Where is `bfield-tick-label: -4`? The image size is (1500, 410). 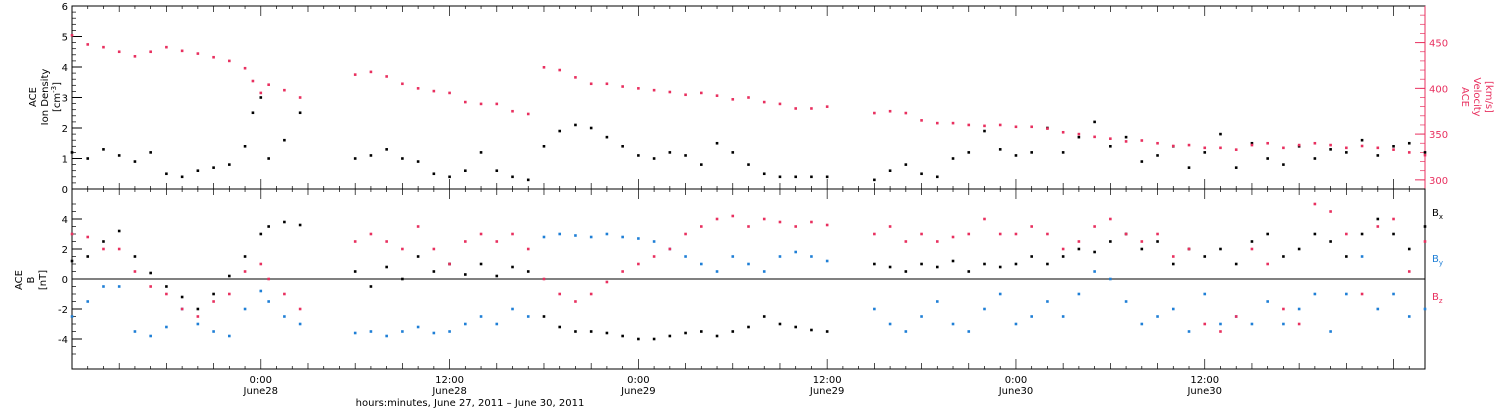
bfield-tick-label: -4 is located at coordinates (63, 340).